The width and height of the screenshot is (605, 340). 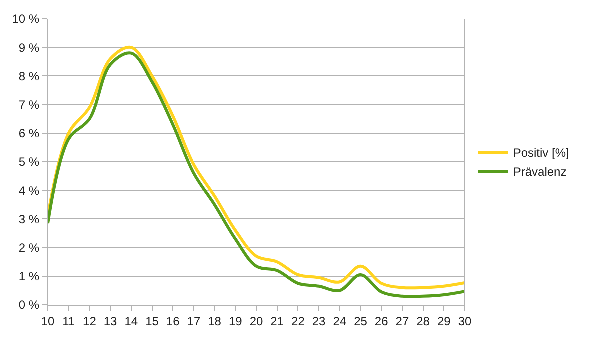 I want to click on x-tick-label: 19, so click(x=235, y=321).